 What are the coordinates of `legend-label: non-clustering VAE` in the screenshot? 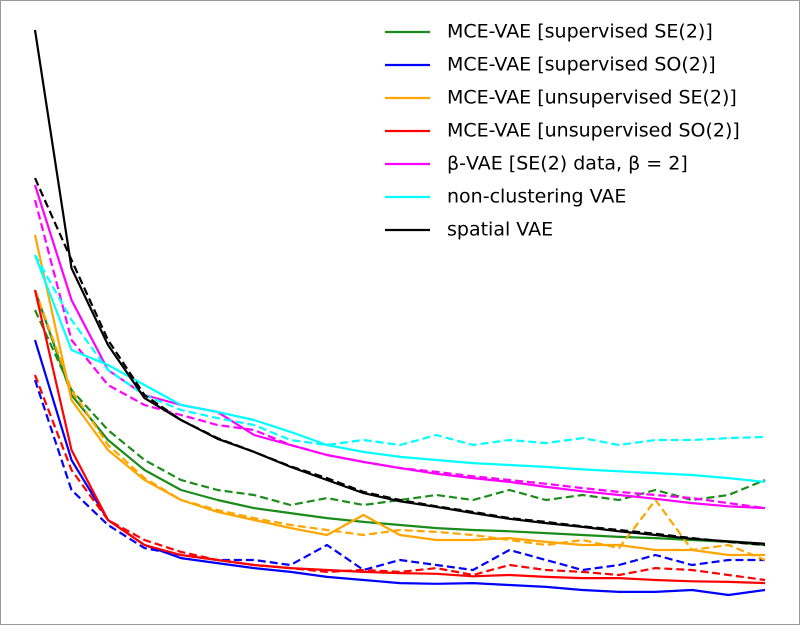 It's located at (536, 197).